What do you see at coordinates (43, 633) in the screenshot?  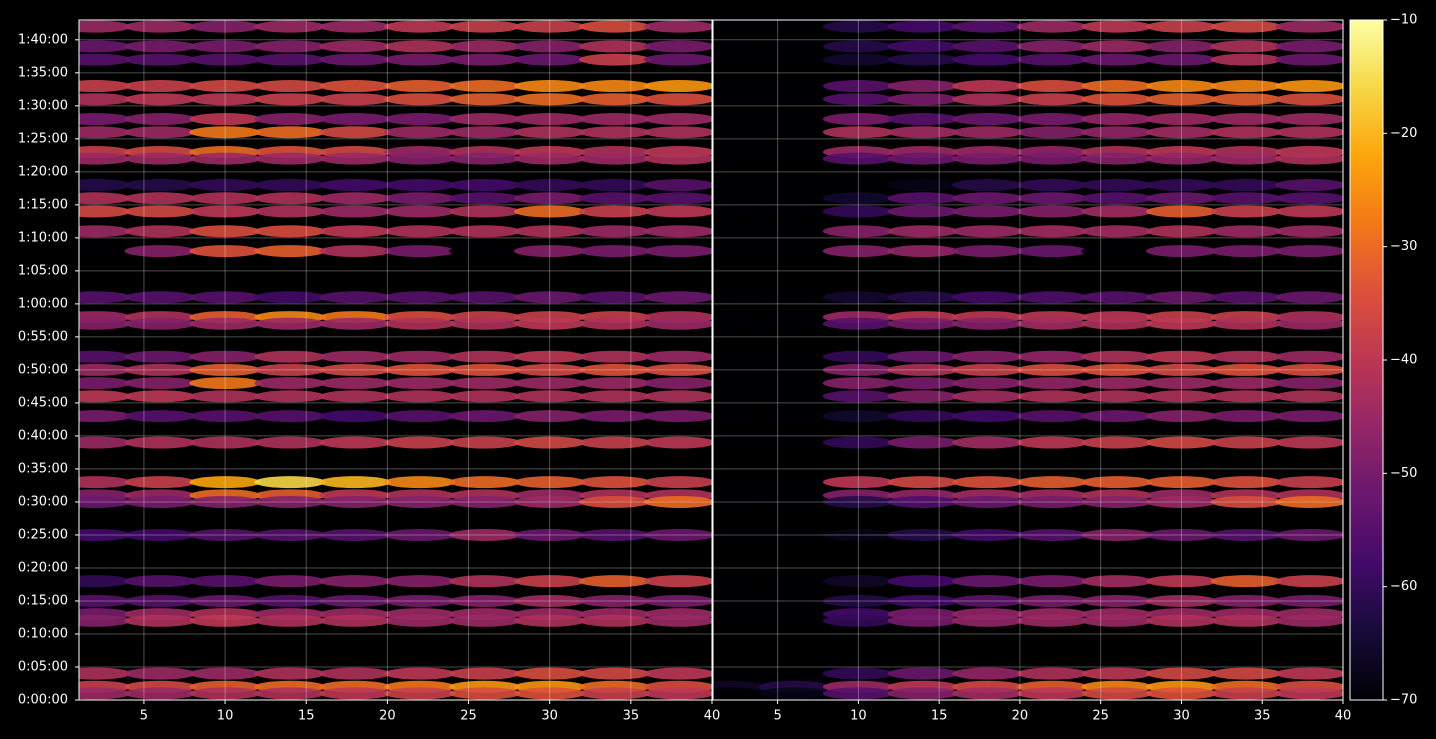 I see `y-tick-label: 0:10:00` at bounding box center [43, 633].